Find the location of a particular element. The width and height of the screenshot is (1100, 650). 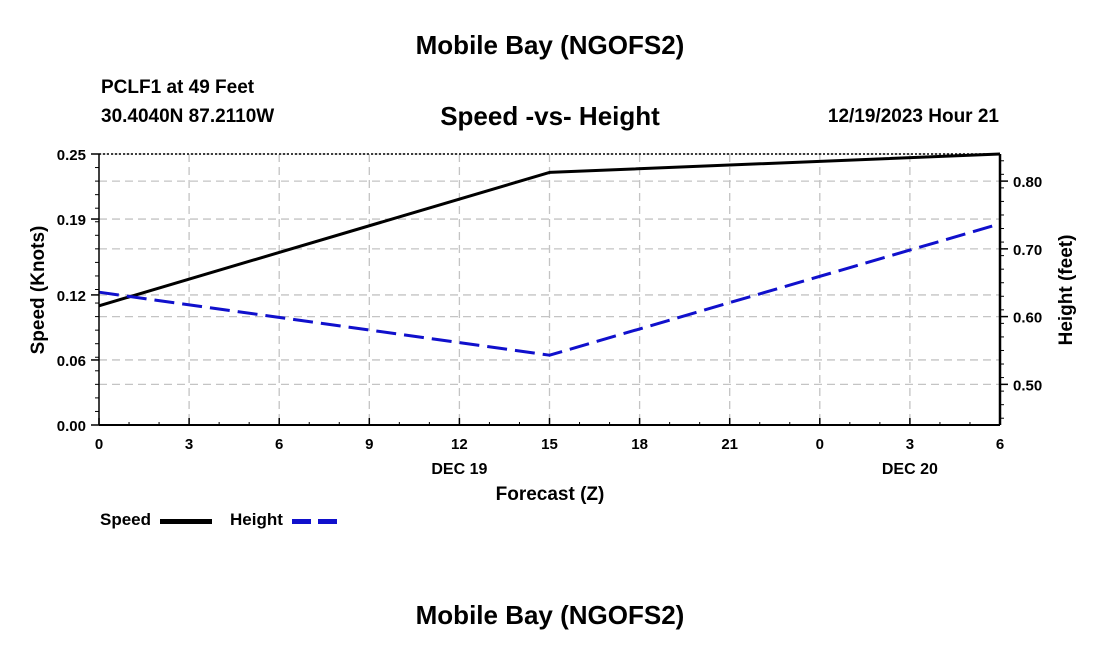

footer-title: Mobile Bay (NGOFS2) is located at coordinates (550, 615).